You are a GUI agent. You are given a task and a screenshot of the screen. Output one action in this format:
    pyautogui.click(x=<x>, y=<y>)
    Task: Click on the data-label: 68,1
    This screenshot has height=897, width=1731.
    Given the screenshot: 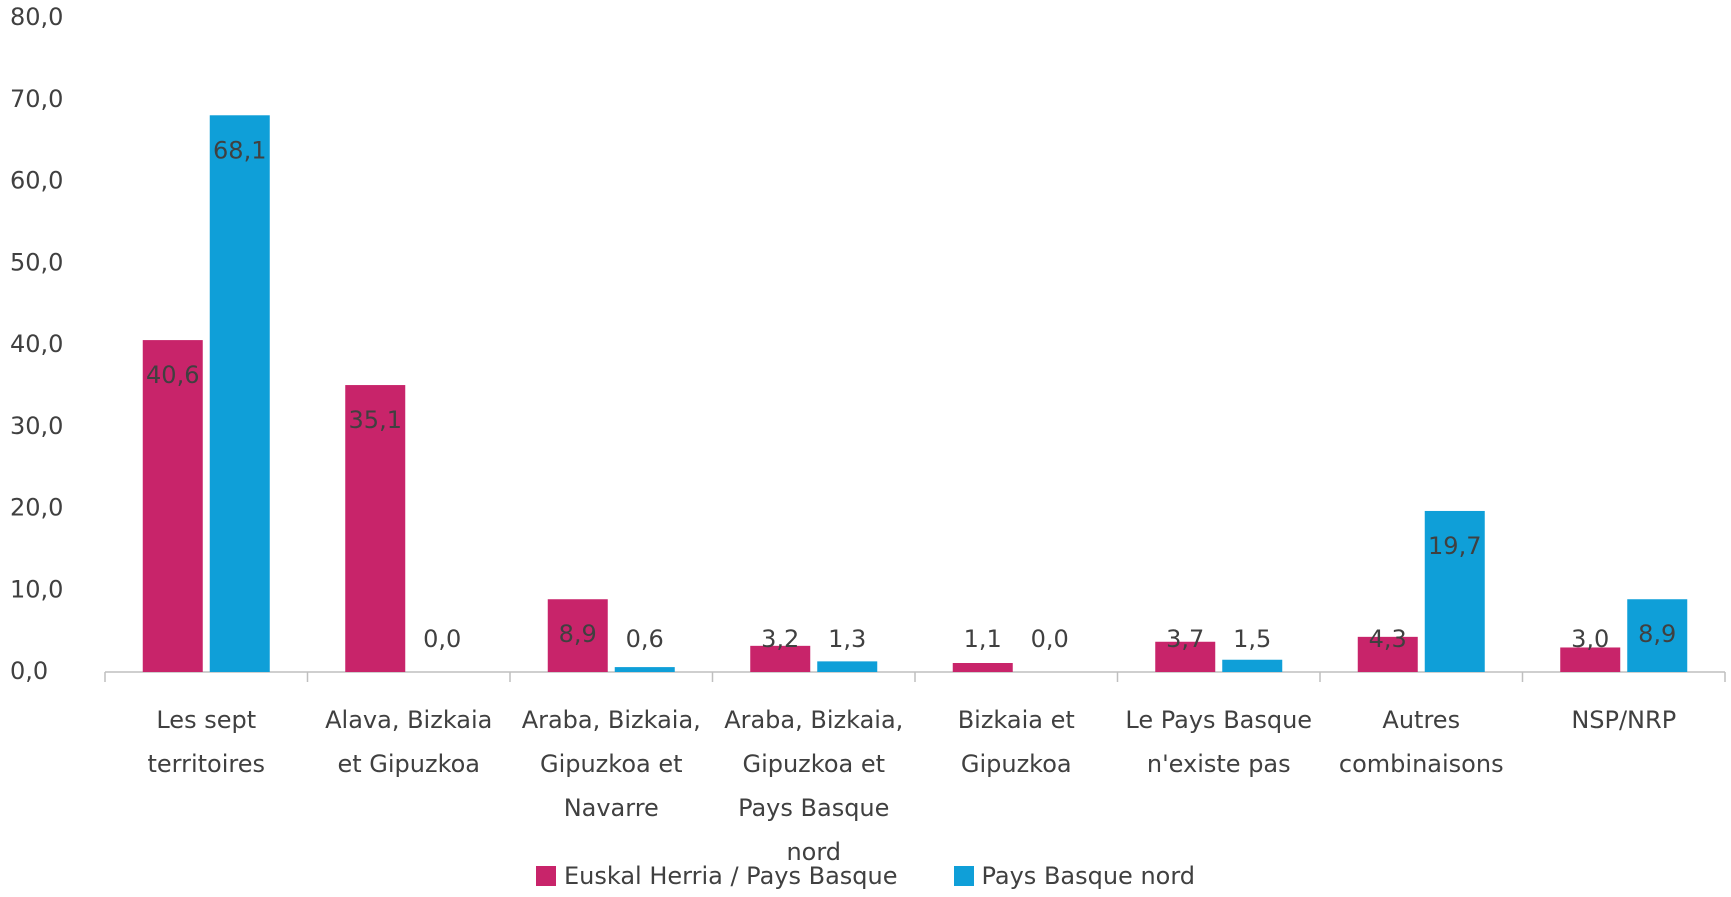 What is the action you would take?
    pyautogui.click(x=239, y=150)
    